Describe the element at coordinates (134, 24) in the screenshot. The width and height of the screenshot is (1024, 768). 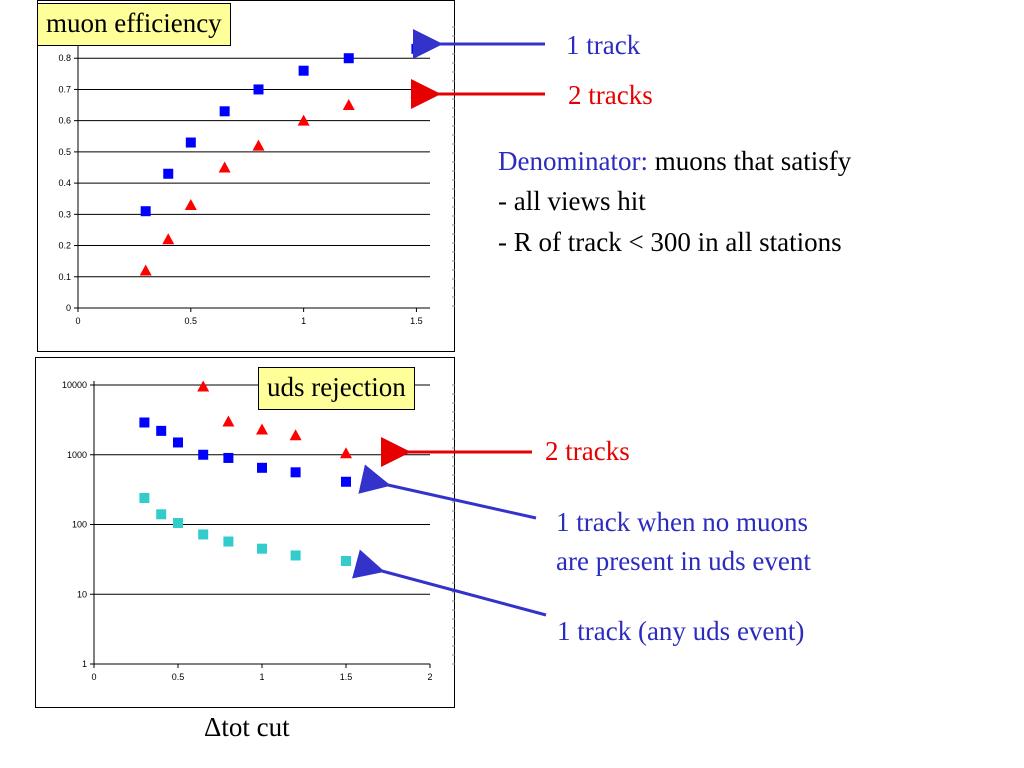
I see `efficiency-chart-title: muon efficiency` at that location.